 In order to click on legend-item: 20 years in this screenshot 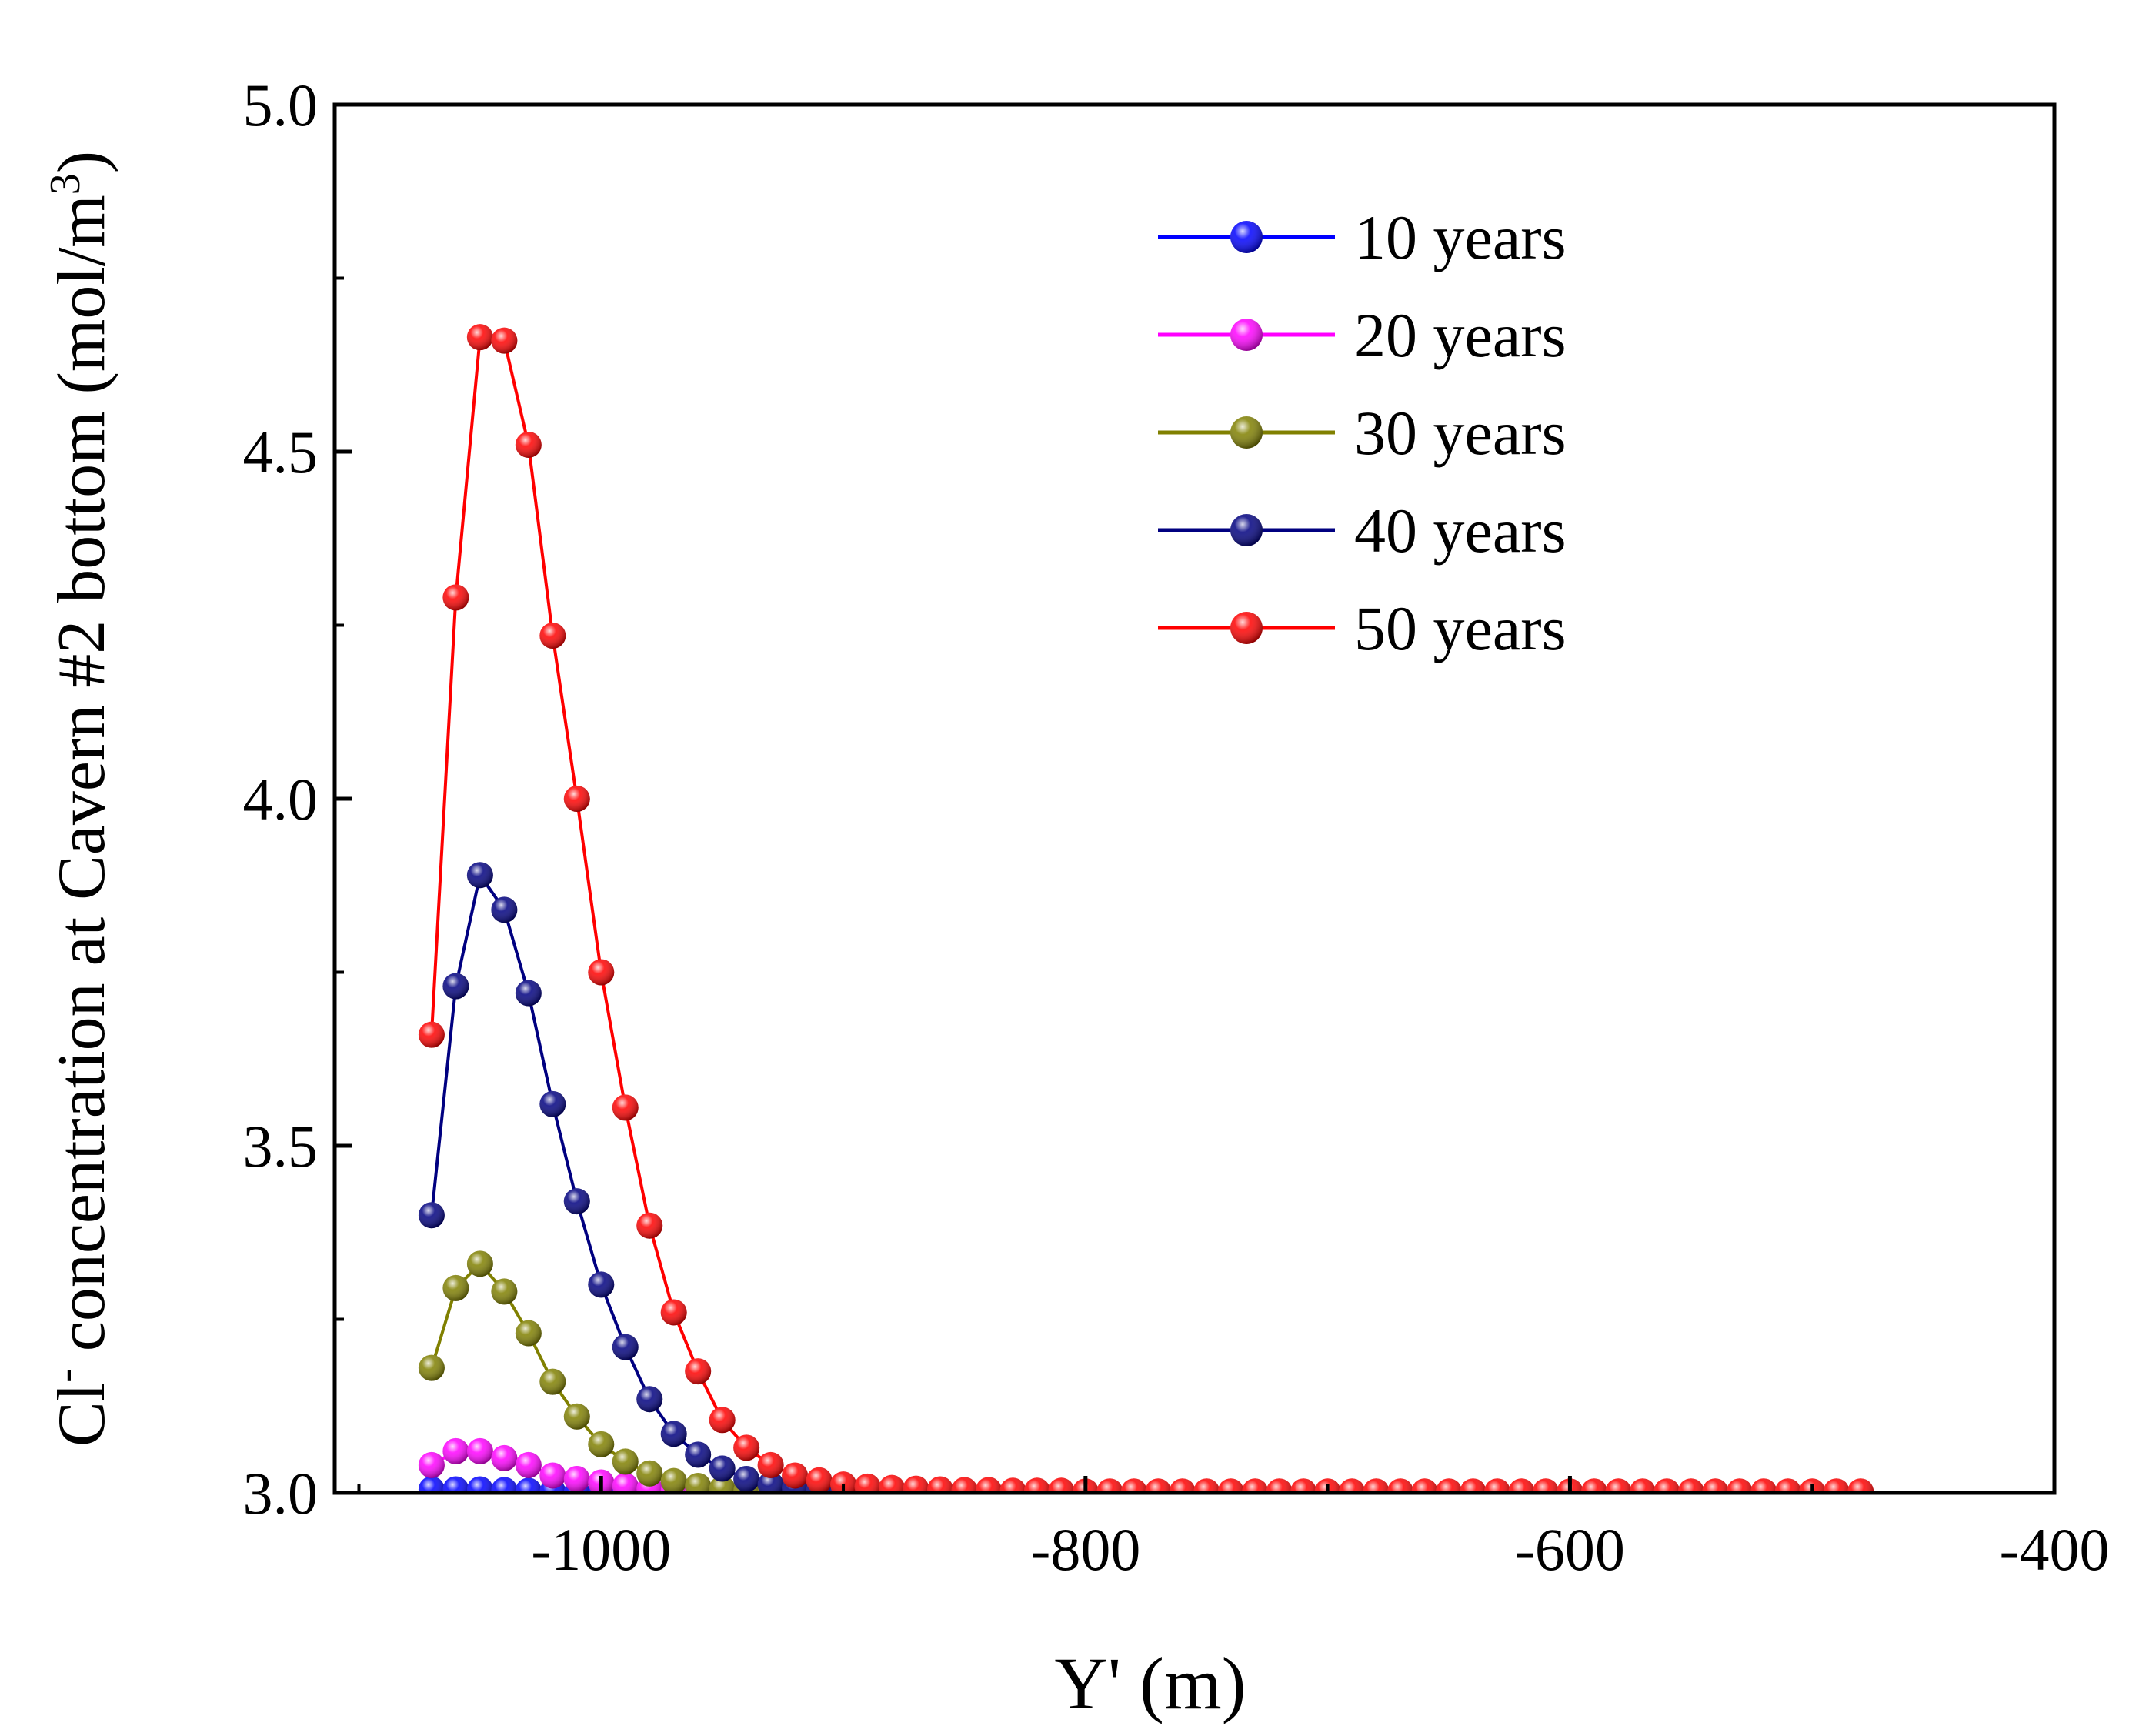, I will do `click(1362, 335)`.